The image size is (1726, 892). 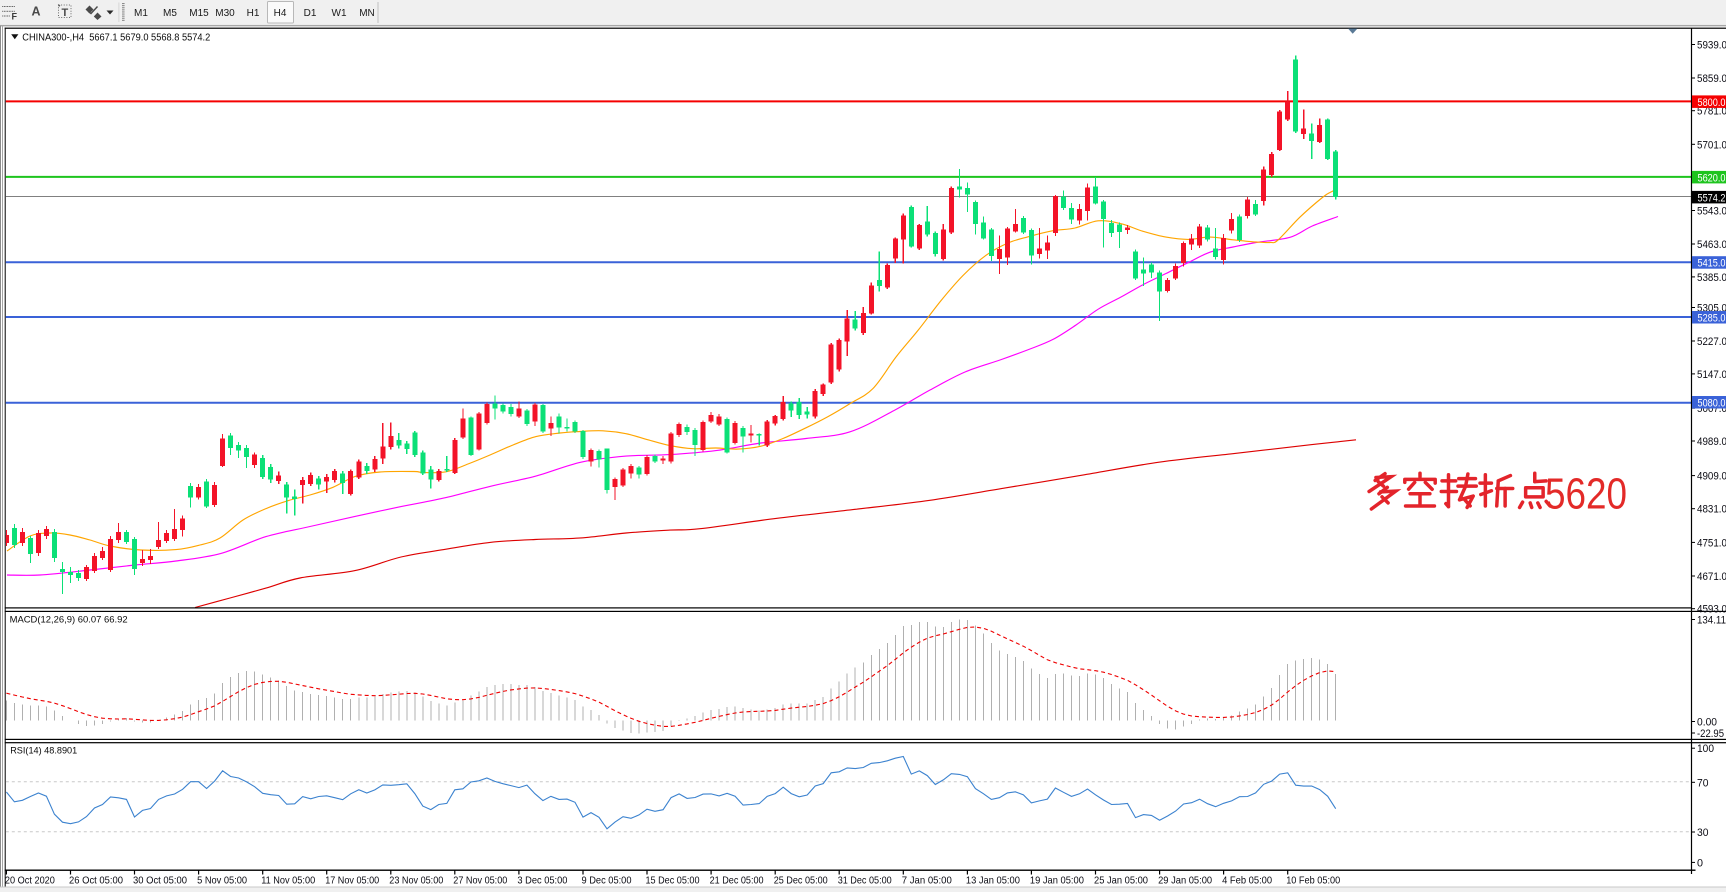 What do you see at coordinates (339, 13) in the screenshot?
I see `svg-text: W1` at bounding box center [339, 13].